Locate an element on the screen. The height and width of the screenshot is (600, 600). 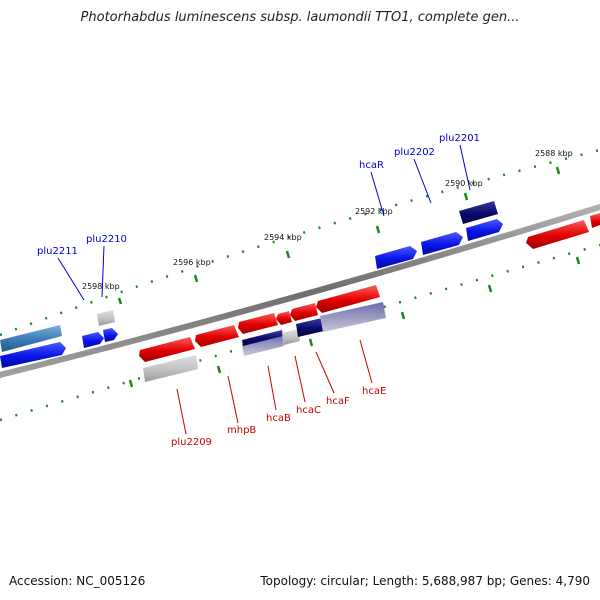
gene-label-hcaF: hcaF is located at coordinates (338, 401).